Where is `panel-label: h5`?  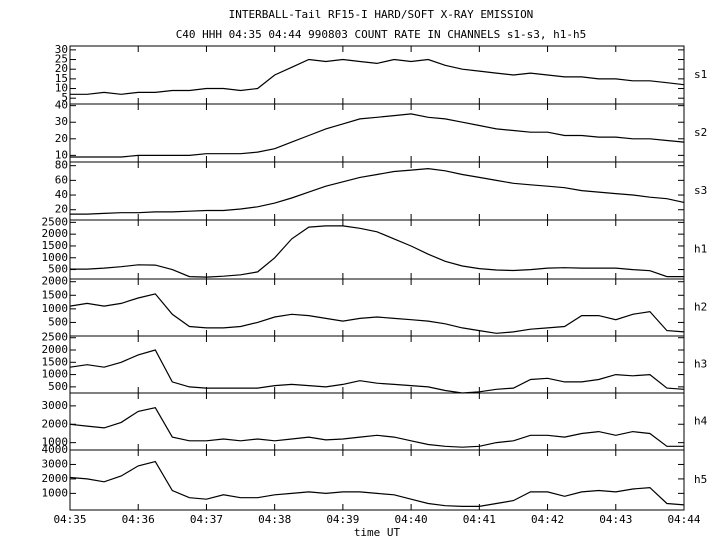
panel-label: h5 is located at coordinates (700, 479).